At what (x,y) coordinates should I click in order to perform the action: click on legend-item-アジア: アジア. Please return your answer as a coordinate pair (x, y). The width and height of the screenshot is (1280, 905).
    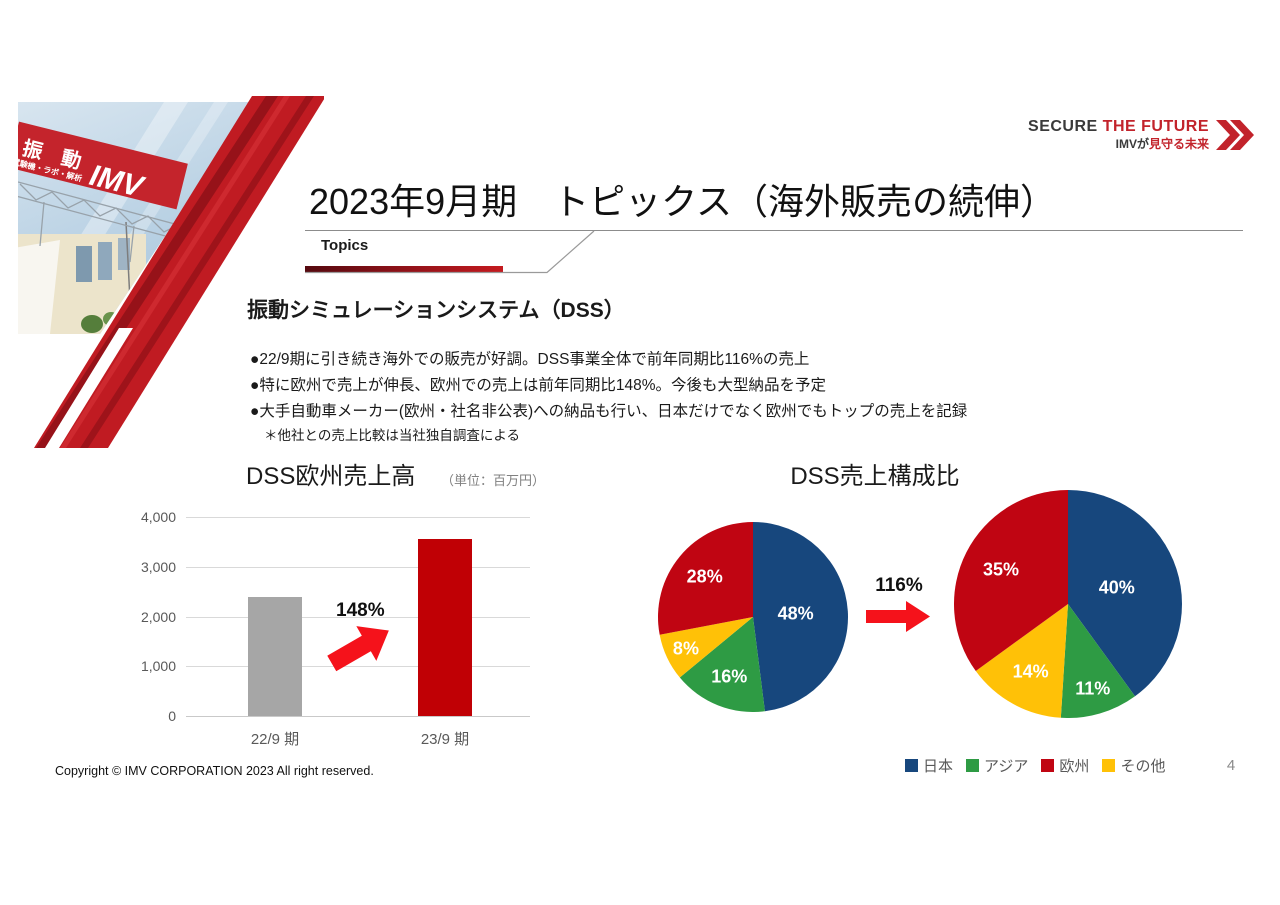
    Looking at the image, I should click on (997, 765).